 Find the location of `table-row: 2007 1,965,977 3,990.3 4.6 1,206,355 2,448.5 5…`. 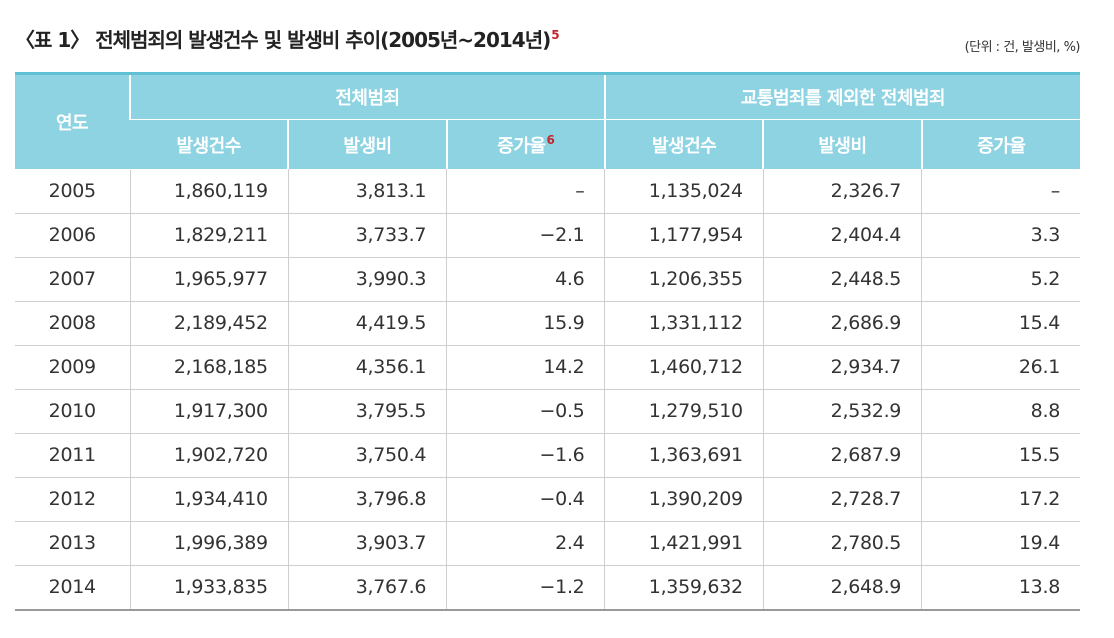

table-row: 2007 1,965,977 3,990.3 4.6 1,206,355 2,448.5 5… is located at coordinates (547, 279).